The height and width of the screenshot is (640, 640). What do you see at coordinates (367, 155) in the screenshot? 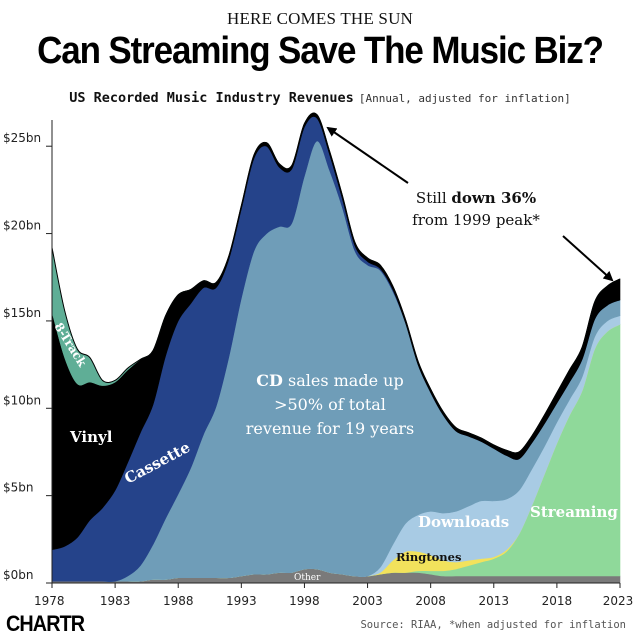
I see `peak-arrow` at bounding box center [367, 155].